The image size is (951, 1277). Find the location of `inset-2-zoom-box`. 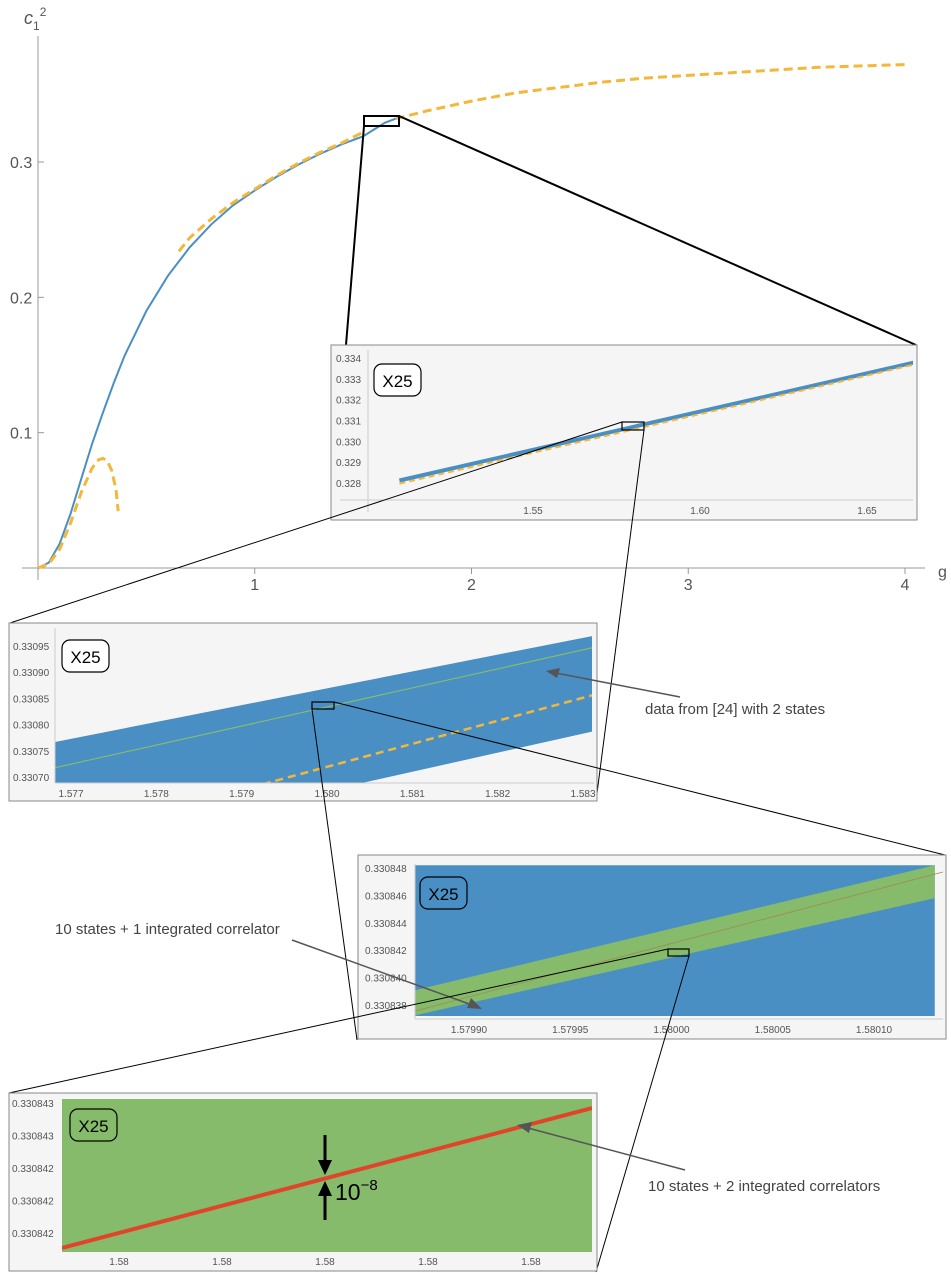

inset-2-zoom-box is located at coordinates (323, 705).